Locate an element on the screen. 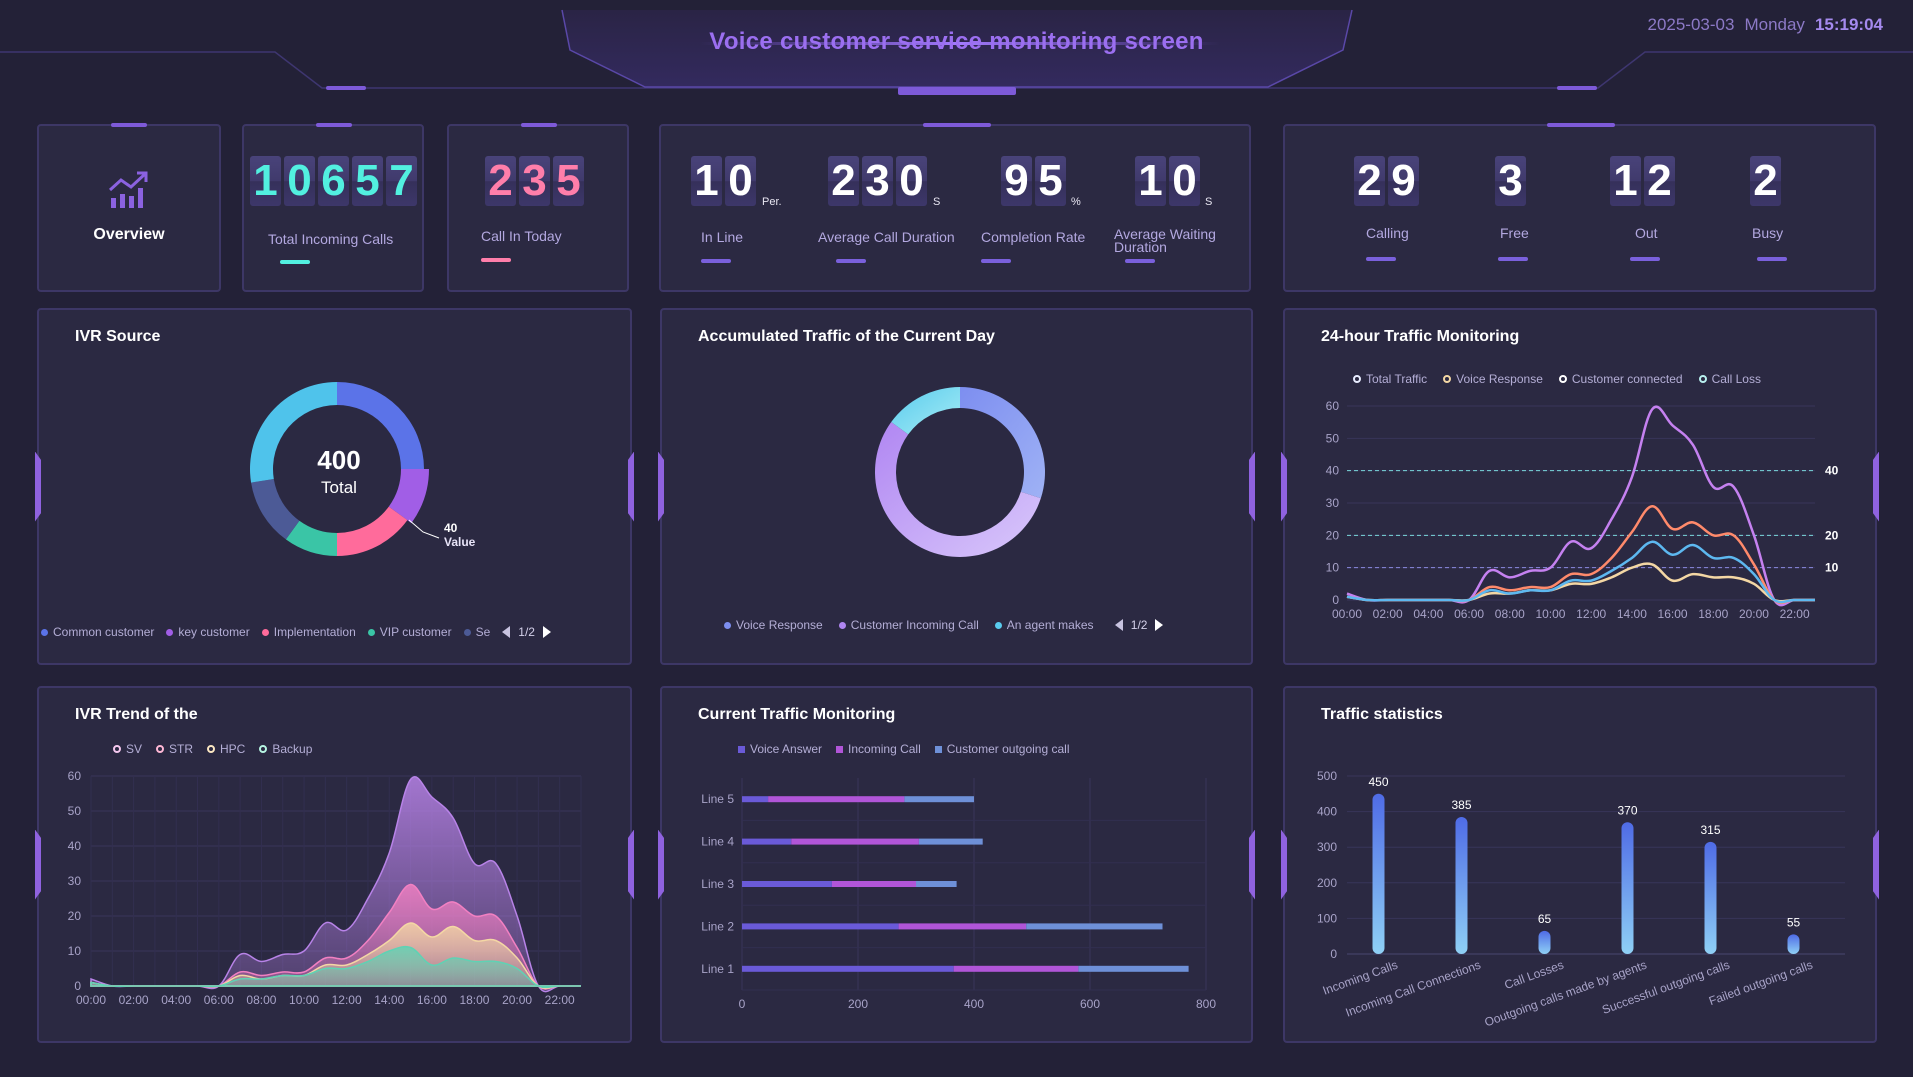 The image size is (1913, 1077). overview-label: Overview is located at coordinates (129, 234).